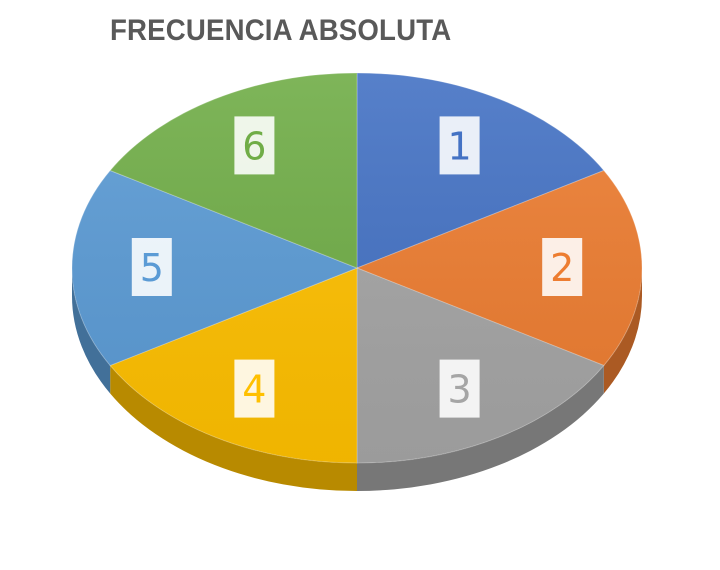 The width and height of the screenshot is (720, 570). I want to click on svg-text: 2, so click(562, 268).